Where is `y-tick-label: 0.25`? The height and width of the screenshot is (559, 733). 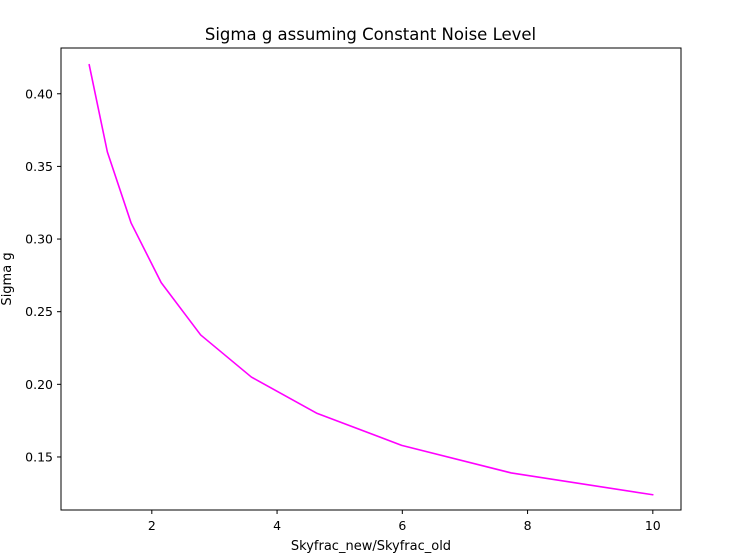
y-tick-label: 0.25 is located at coordinates (39, 311).